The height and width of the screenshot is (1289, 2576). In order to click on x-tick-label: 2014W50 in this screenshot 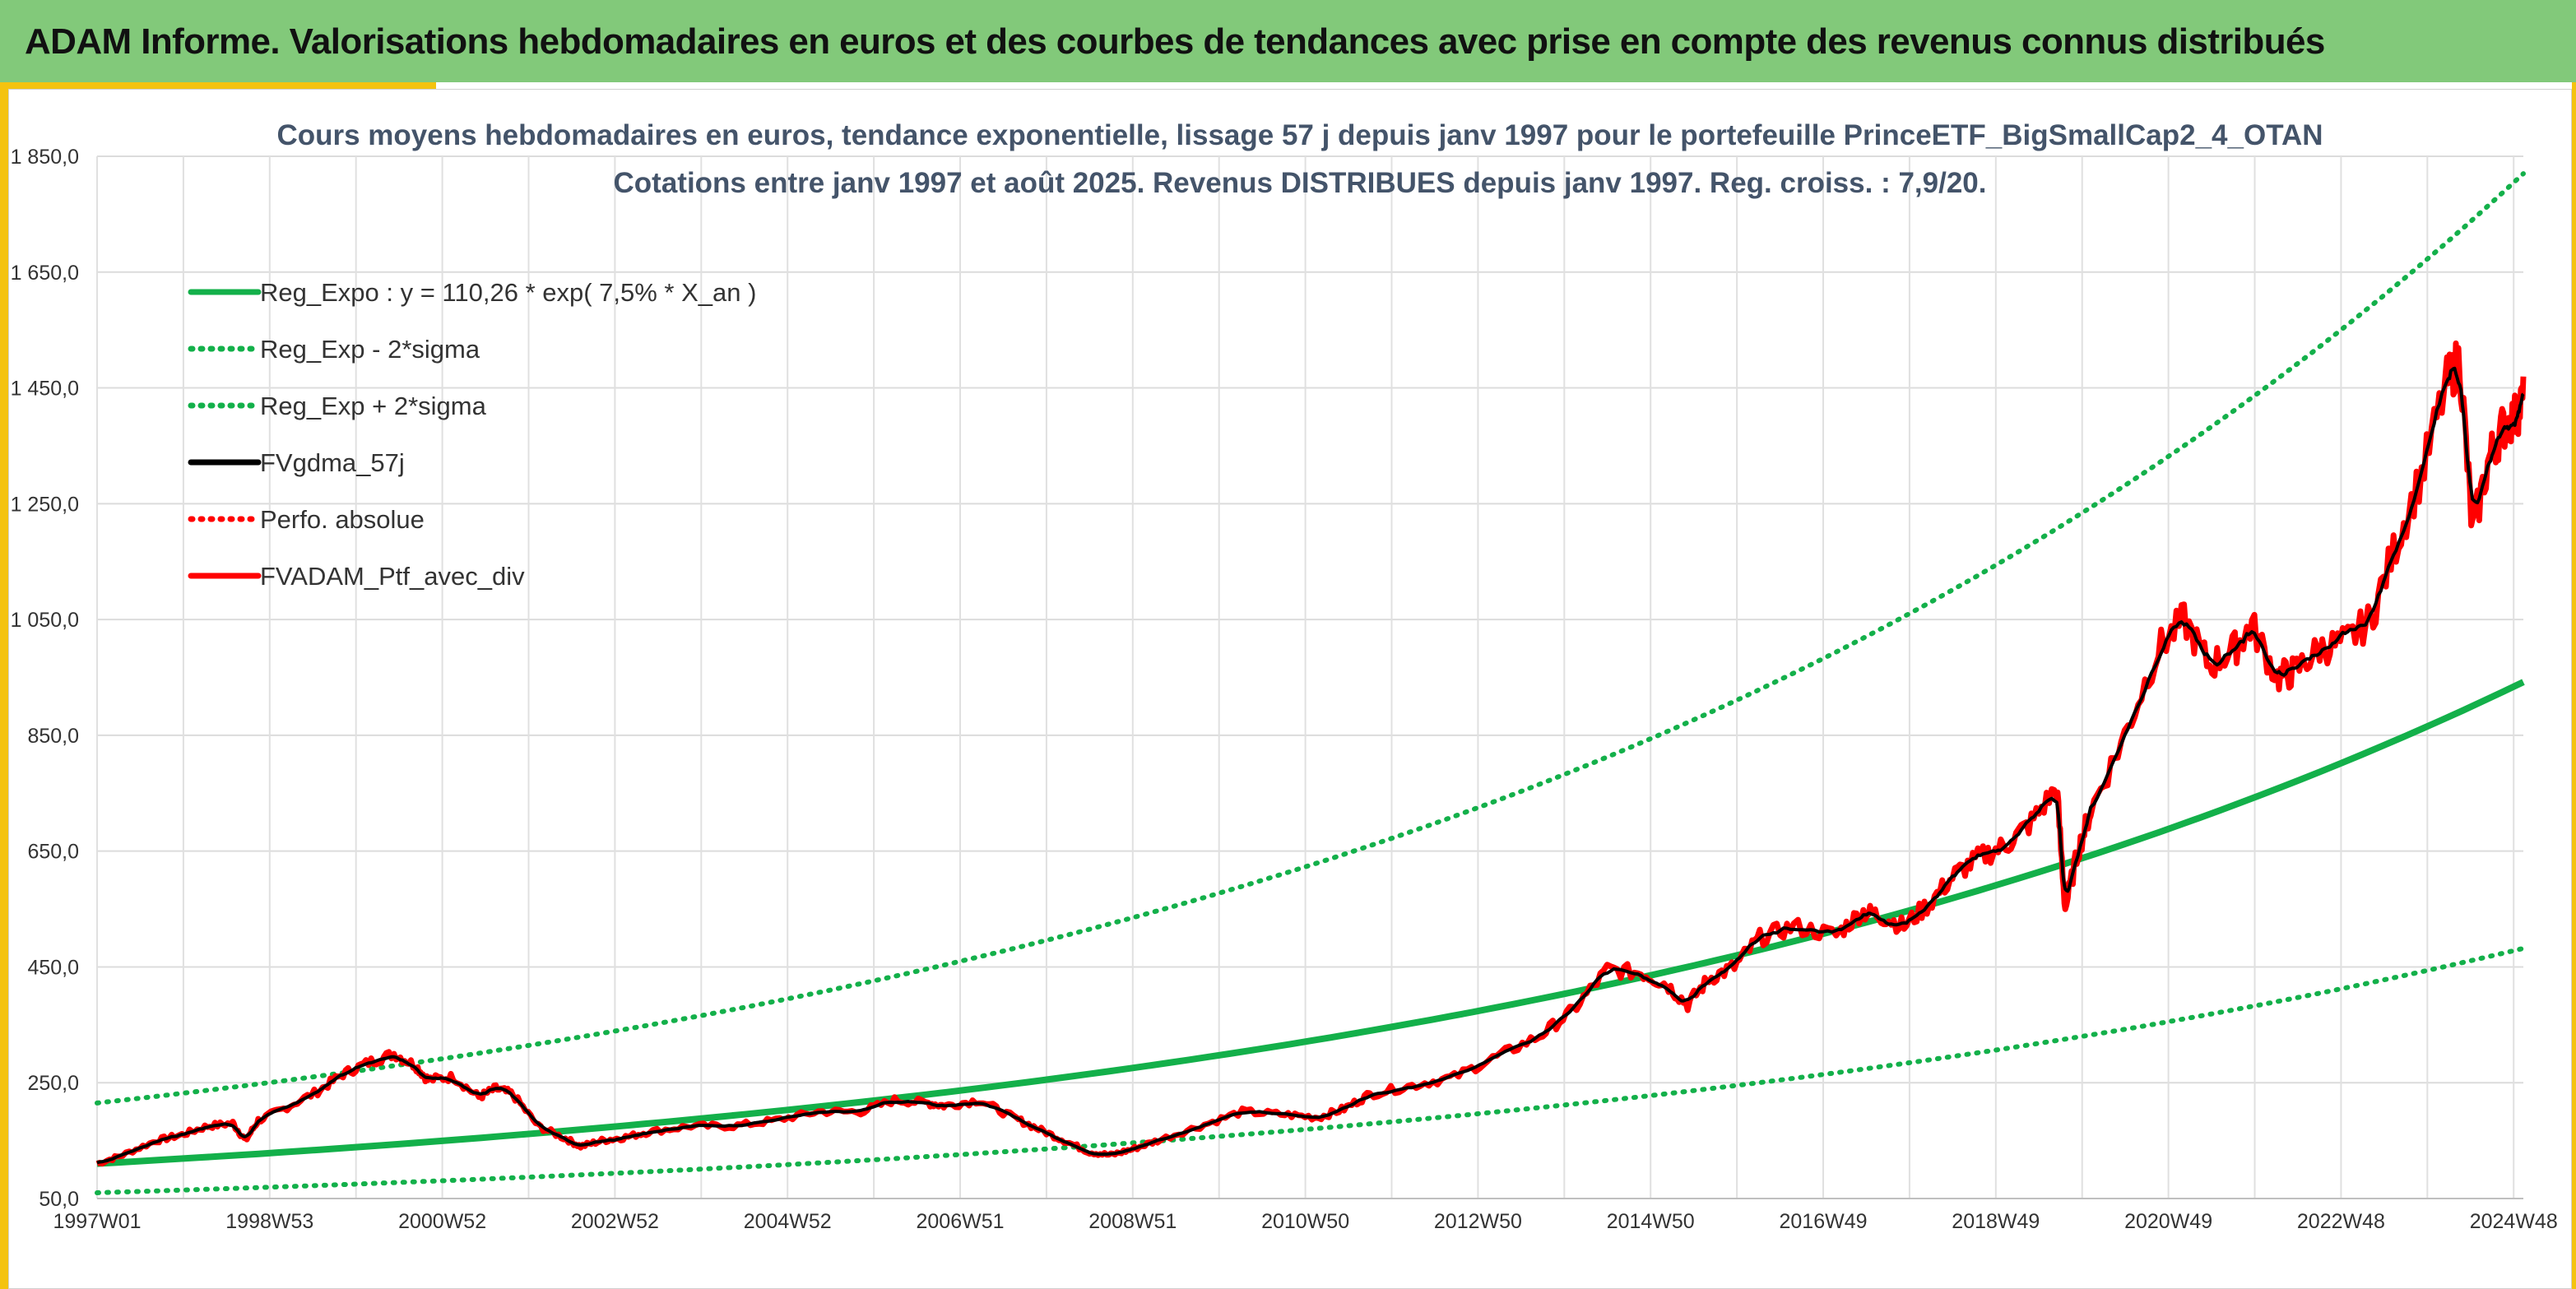, I will do `click(1651, 1221)`.